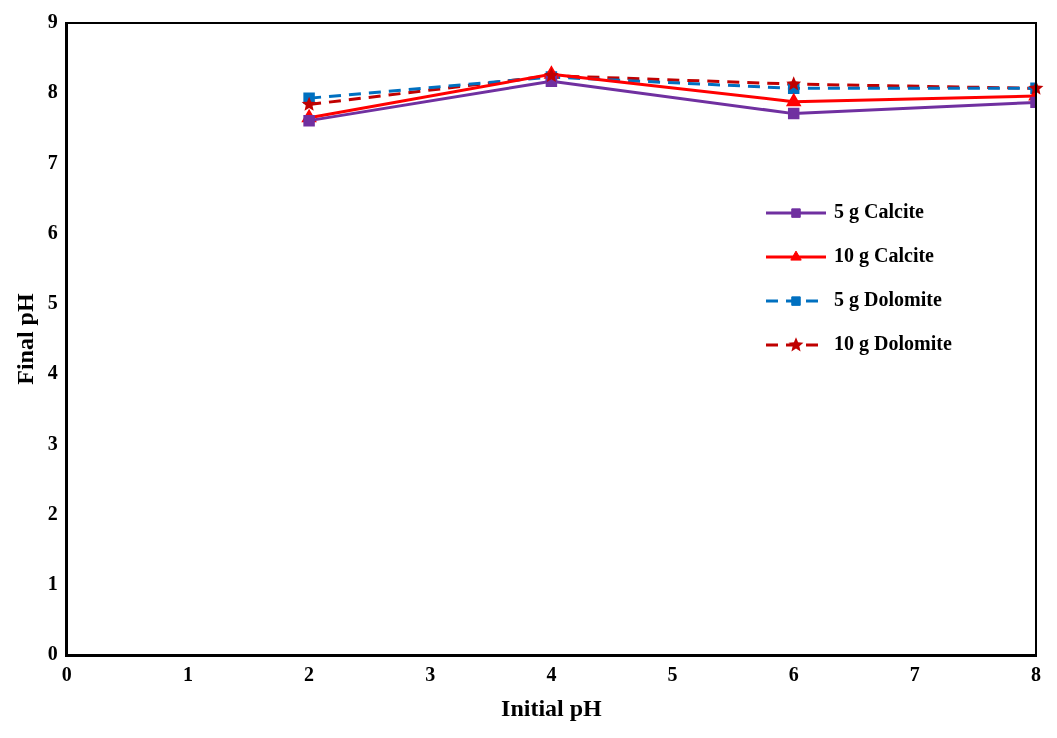 The width and height of the screenshot is (1057, 738). Describe the element at coordinates (24, 339) in the screenshot. I see `y-axis-title: Final pH` at that location.